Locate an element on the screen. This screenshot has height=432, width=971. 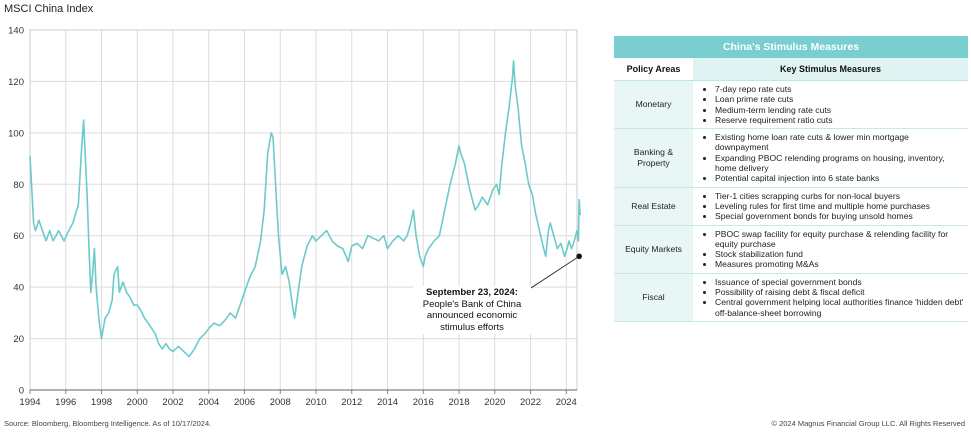
measure-item: Medium-term lending rate cuts is located at coordinates (839, 110).